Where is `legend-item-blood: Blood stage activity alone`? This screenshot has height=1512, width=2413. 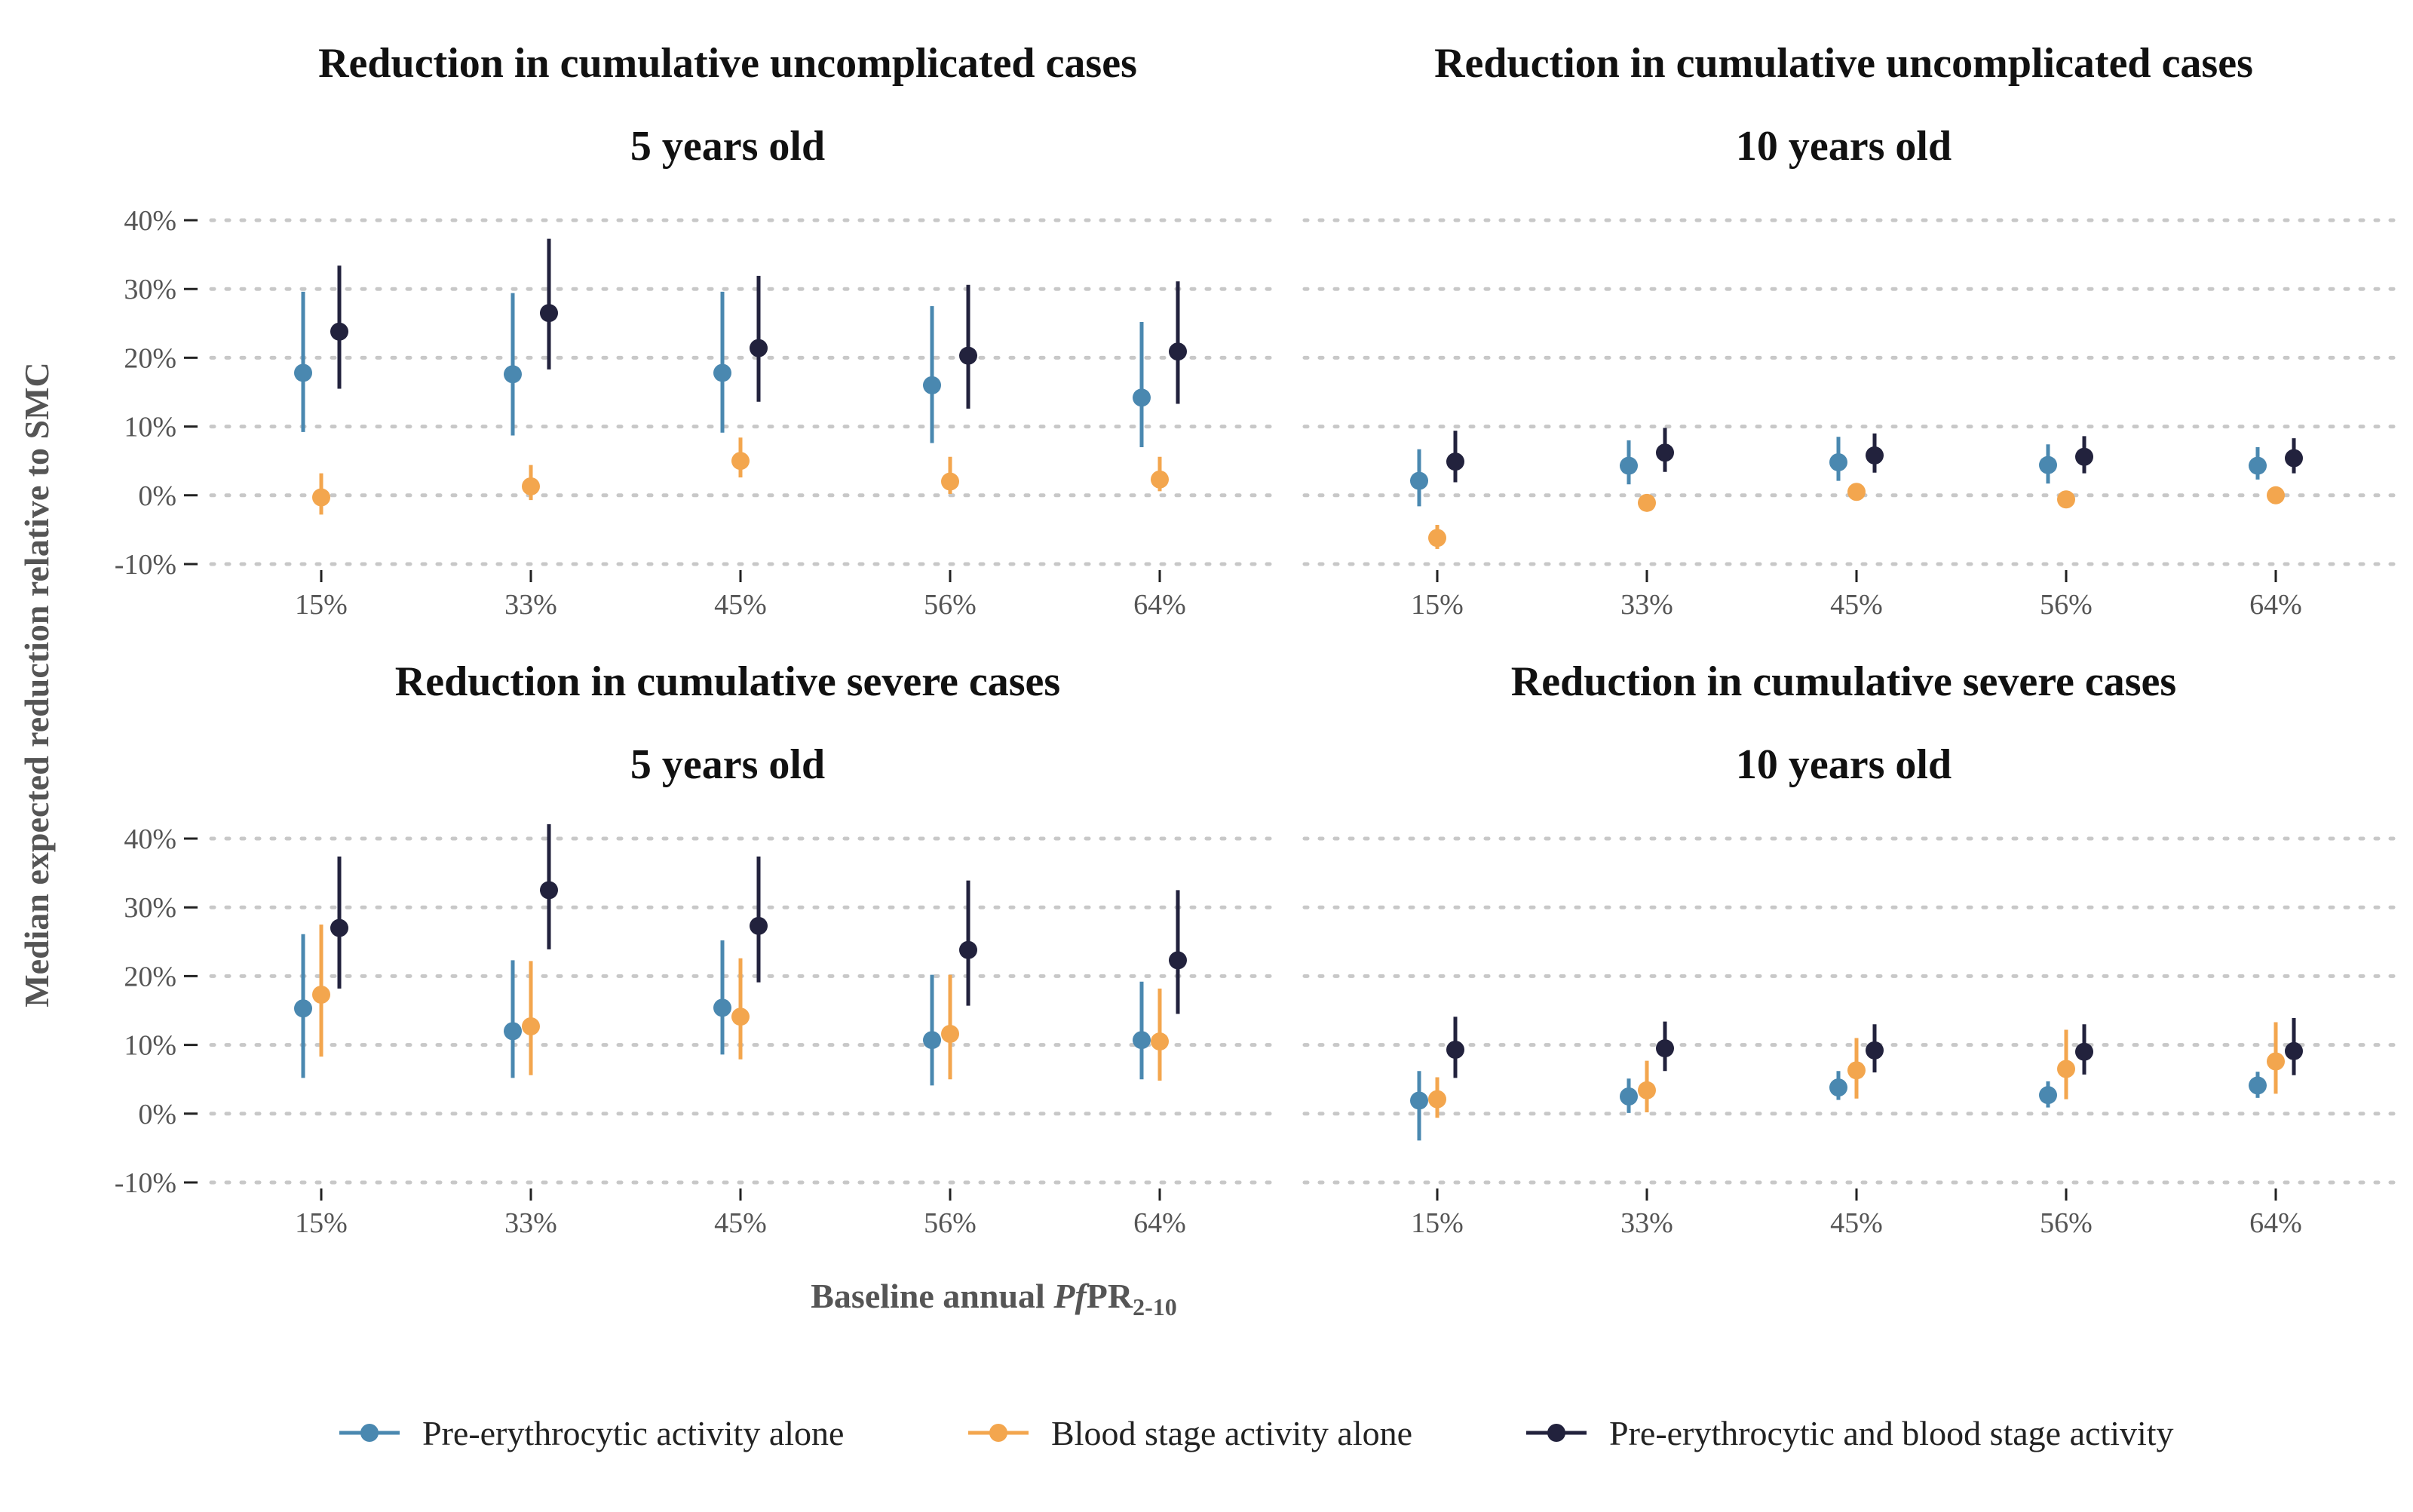 legend-item-blood: Blood stage activity alone is located at coordinates (1190, 1433).